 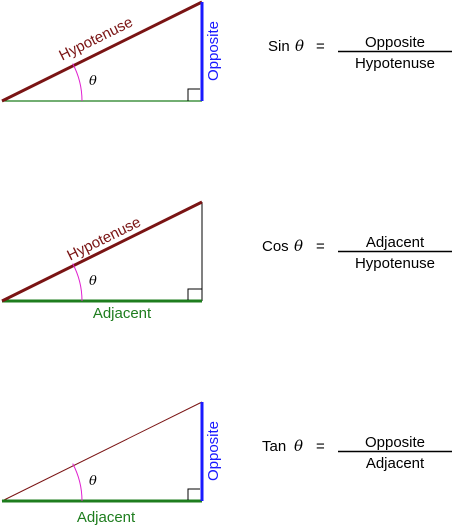 I want to click on cos-formula-theta: θ, so click(x=298, y=246).